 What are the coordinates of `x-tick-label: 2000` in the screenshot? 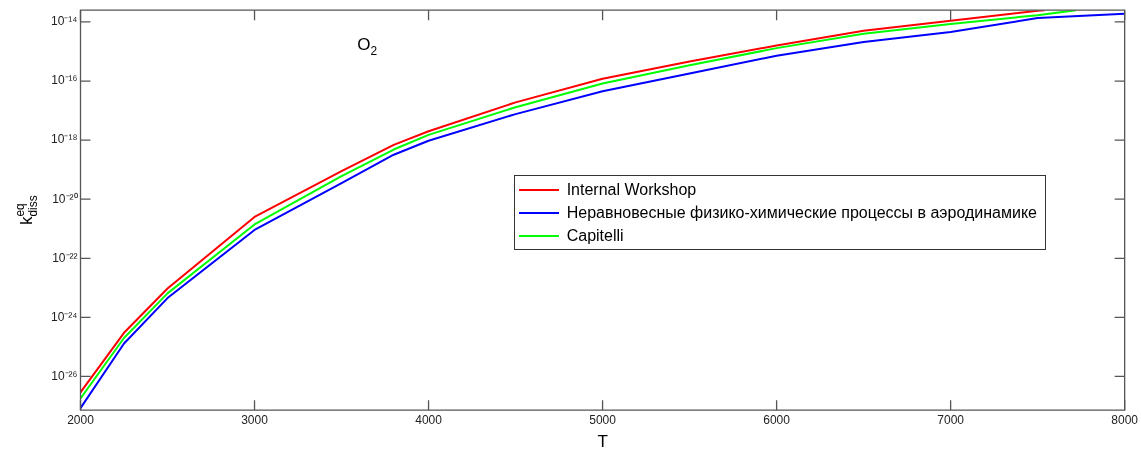 It's located at (81, 419).